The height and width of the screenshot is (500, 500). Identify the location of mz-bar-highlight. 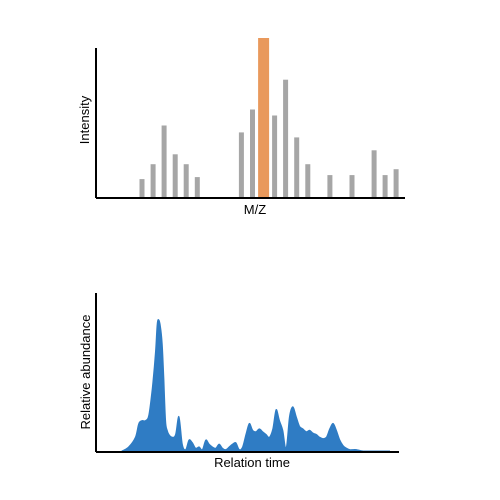
(264, 117).